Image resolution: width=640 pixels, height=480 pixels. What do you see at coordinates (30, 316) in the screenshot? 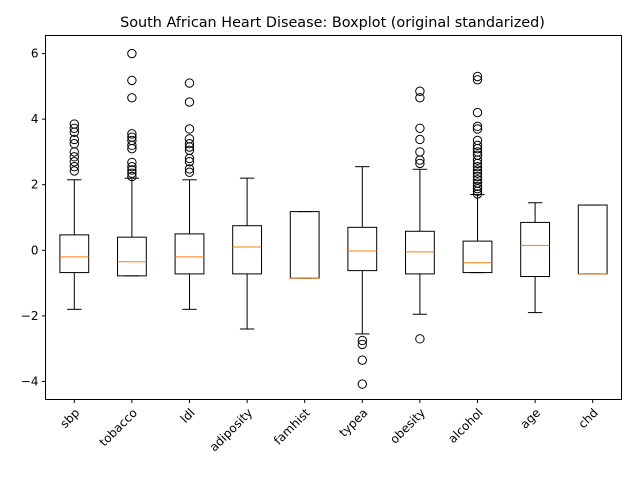
I see `y-tick-label: −2` at bounding box center [30, 316].